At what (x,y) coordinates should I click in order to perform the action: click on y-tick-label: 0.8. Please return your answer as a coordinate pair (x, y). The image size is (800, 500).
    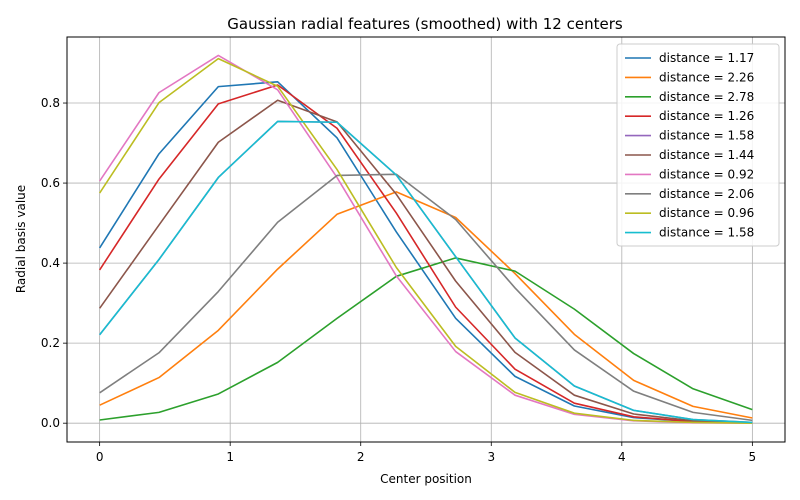
    Looking at the image, I should click on (50, 103).